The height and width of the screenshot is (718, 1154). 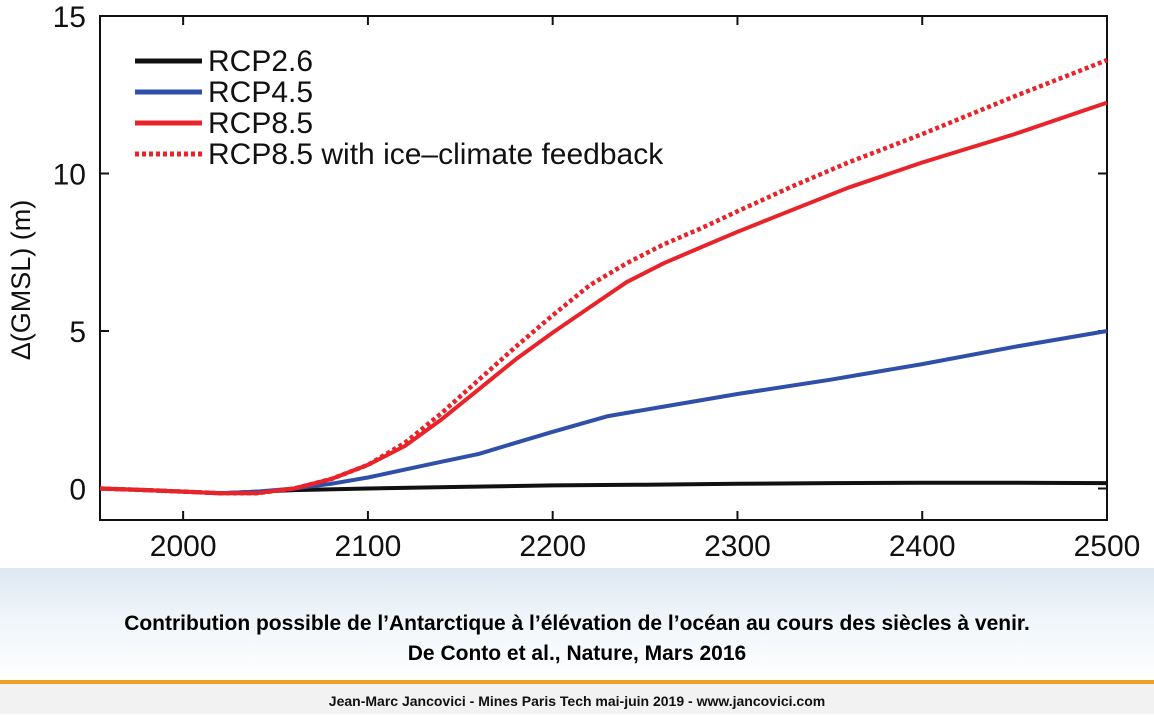 I want to click on caption-line-2: De Conto et al., Nature, Mars 2016, so click(x=577, y=653).